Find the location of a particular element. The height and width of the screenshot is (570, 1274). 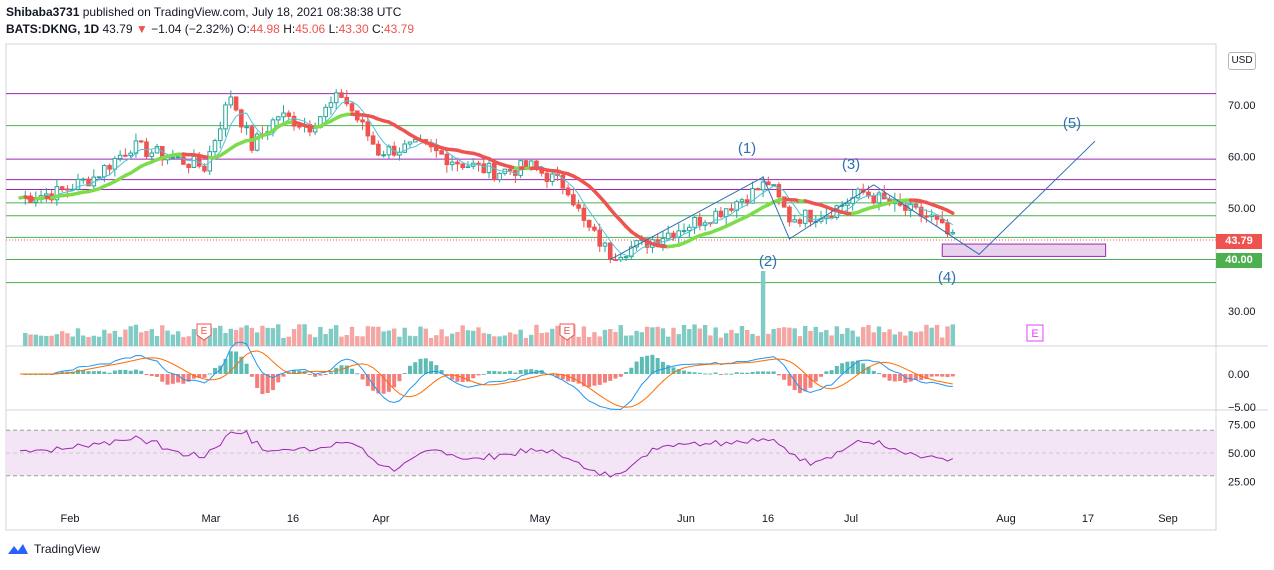

currency-button: USD is located at coordinates (1242, 61).